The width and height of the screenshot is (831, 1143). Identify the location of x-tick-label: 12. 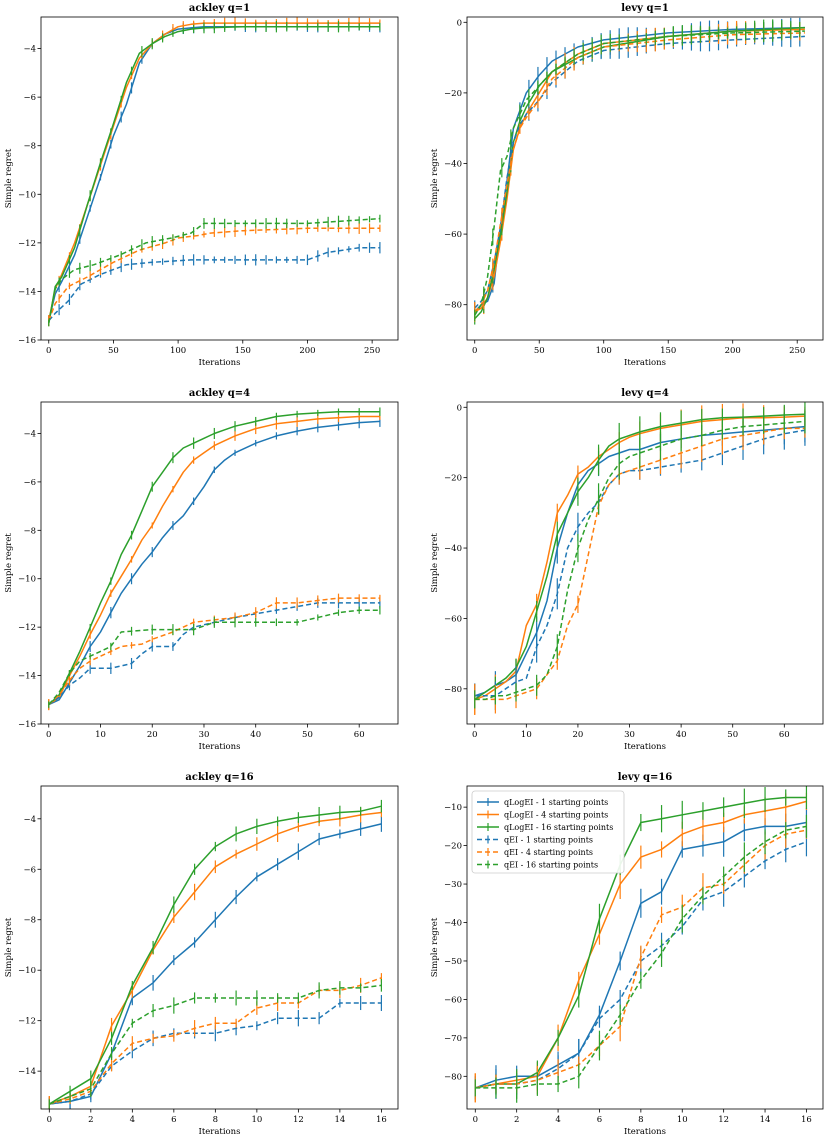
(298, 1120).